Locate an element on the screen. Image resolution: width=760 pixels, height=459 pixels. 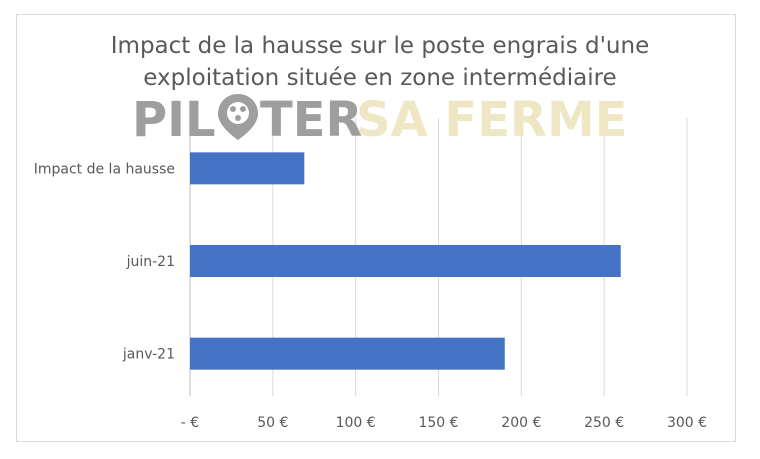
watermark-text-left: PIL is located at coordinates (174, 120).